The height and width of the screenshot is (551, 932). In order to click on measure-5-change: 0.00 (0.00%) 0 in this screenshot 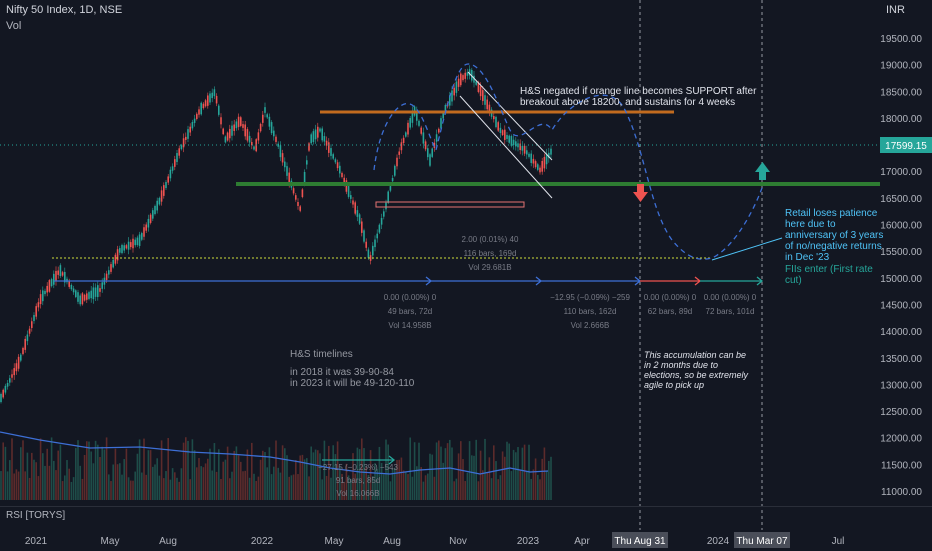, I will do `click(730, 297)`.